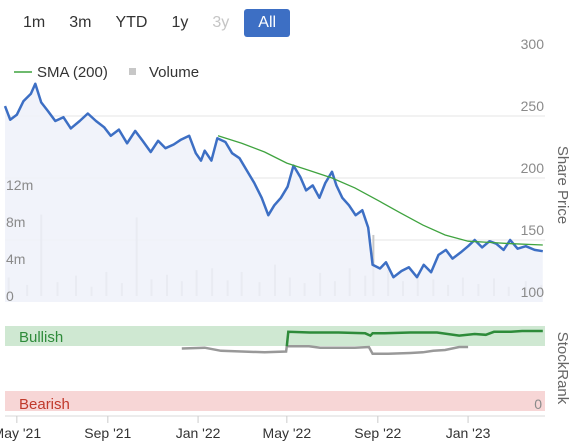 This screenshot has height=443, width=577. Describe the element at coordinates (174, 72) in the screenshot. I see `volume-legend-label: Volume` at that location.